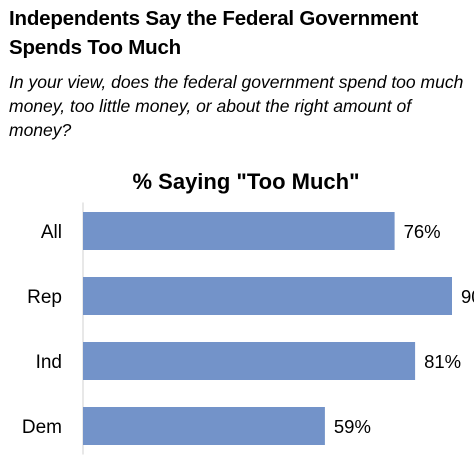  What do you see at coordinates (249, 361) in the screenshot?
I see `bar-ind` at bounding box center [249, 361].